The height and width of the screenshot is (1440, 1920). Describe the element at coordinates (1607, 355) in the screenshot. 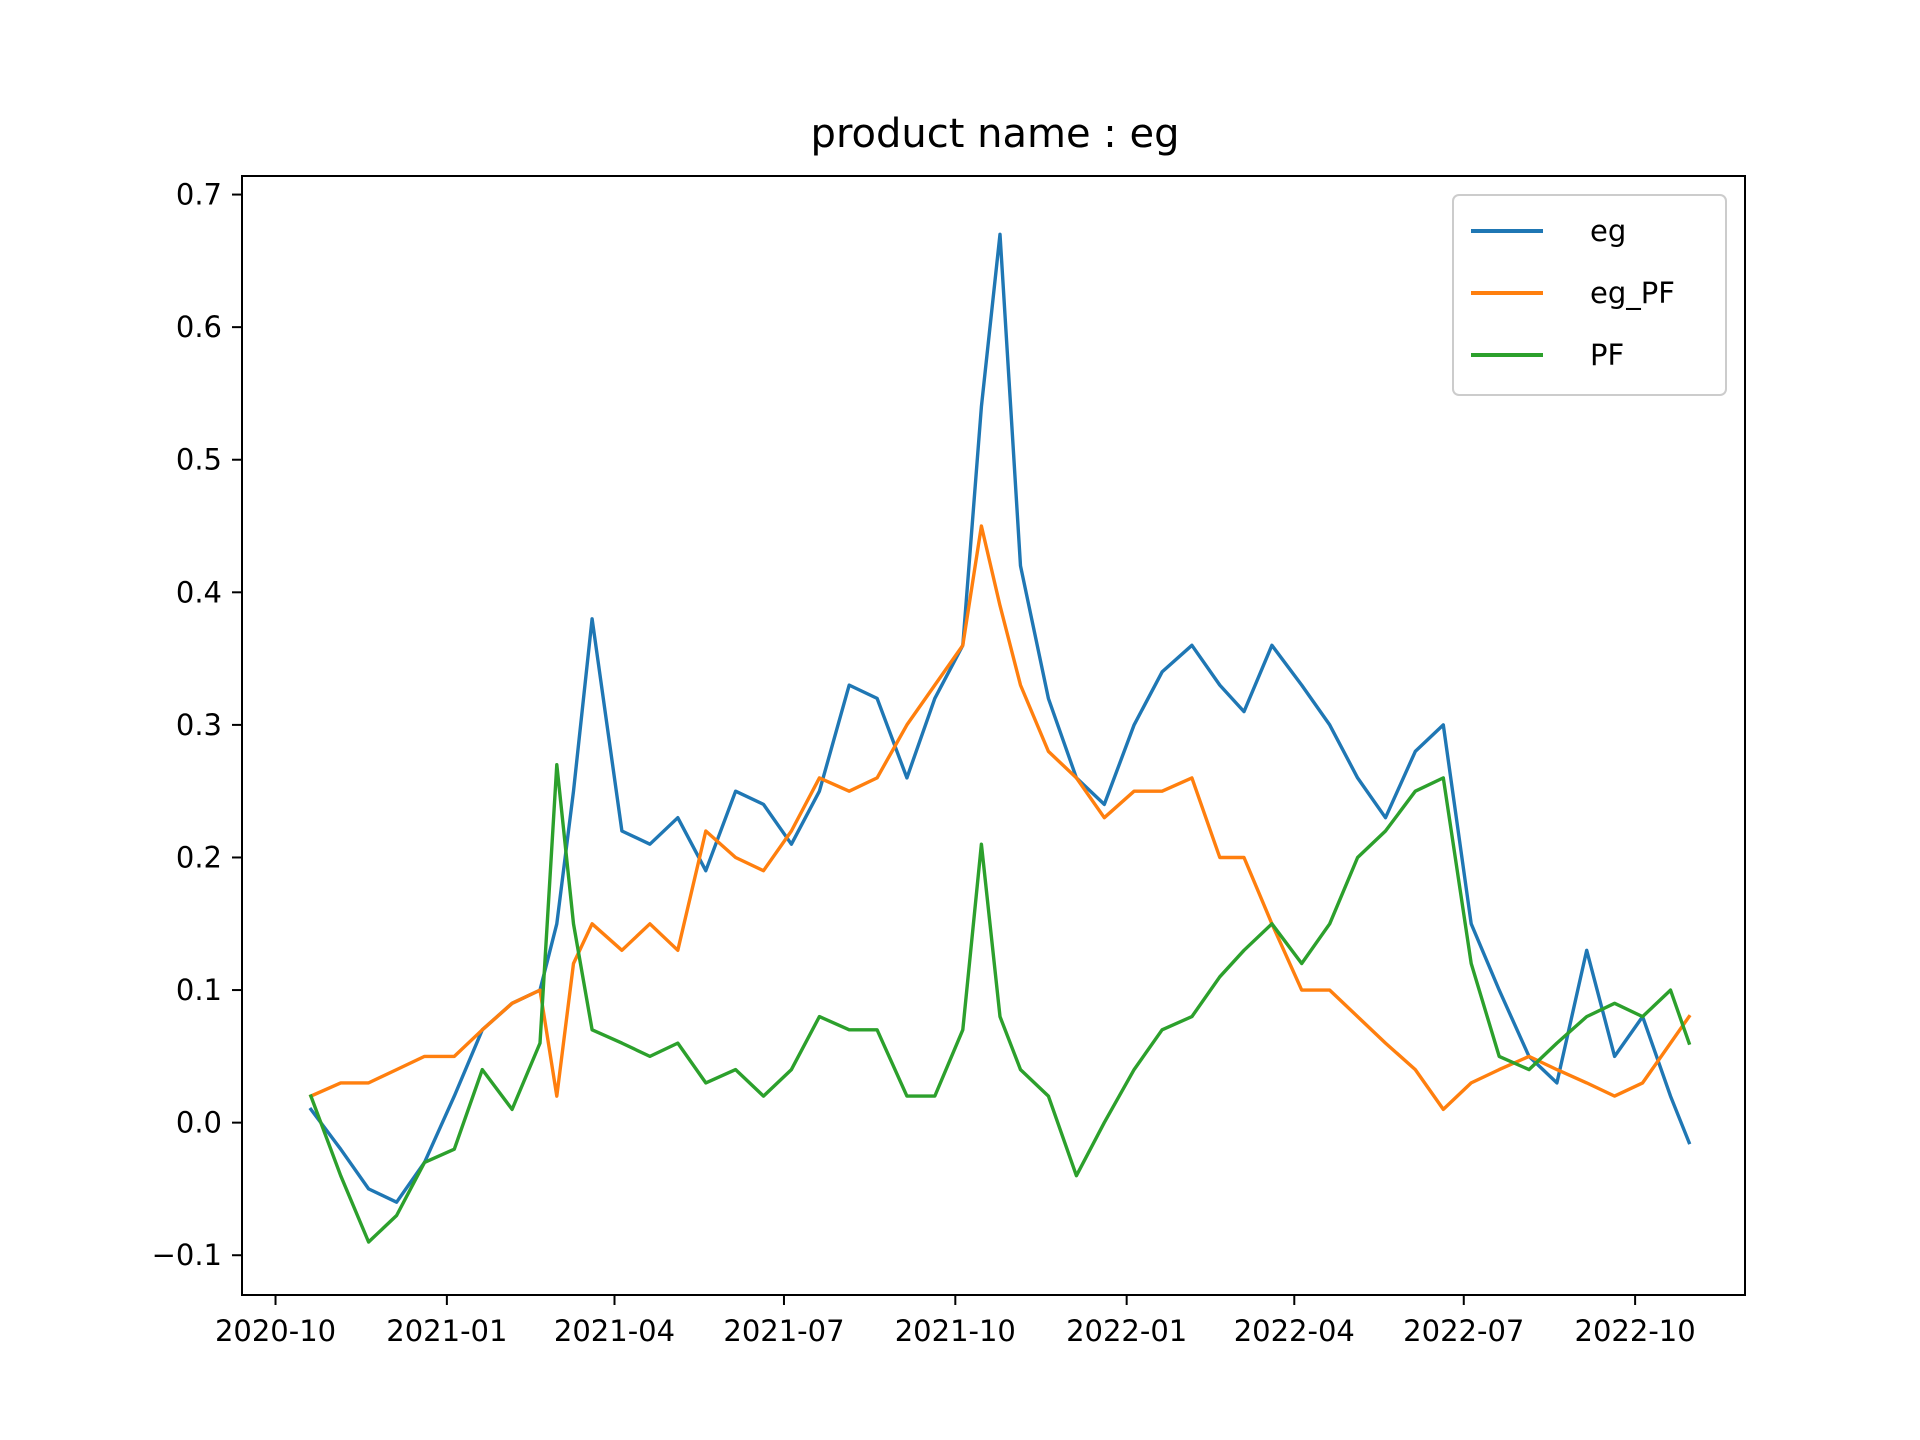

I see `legend-label: PF` at that location.